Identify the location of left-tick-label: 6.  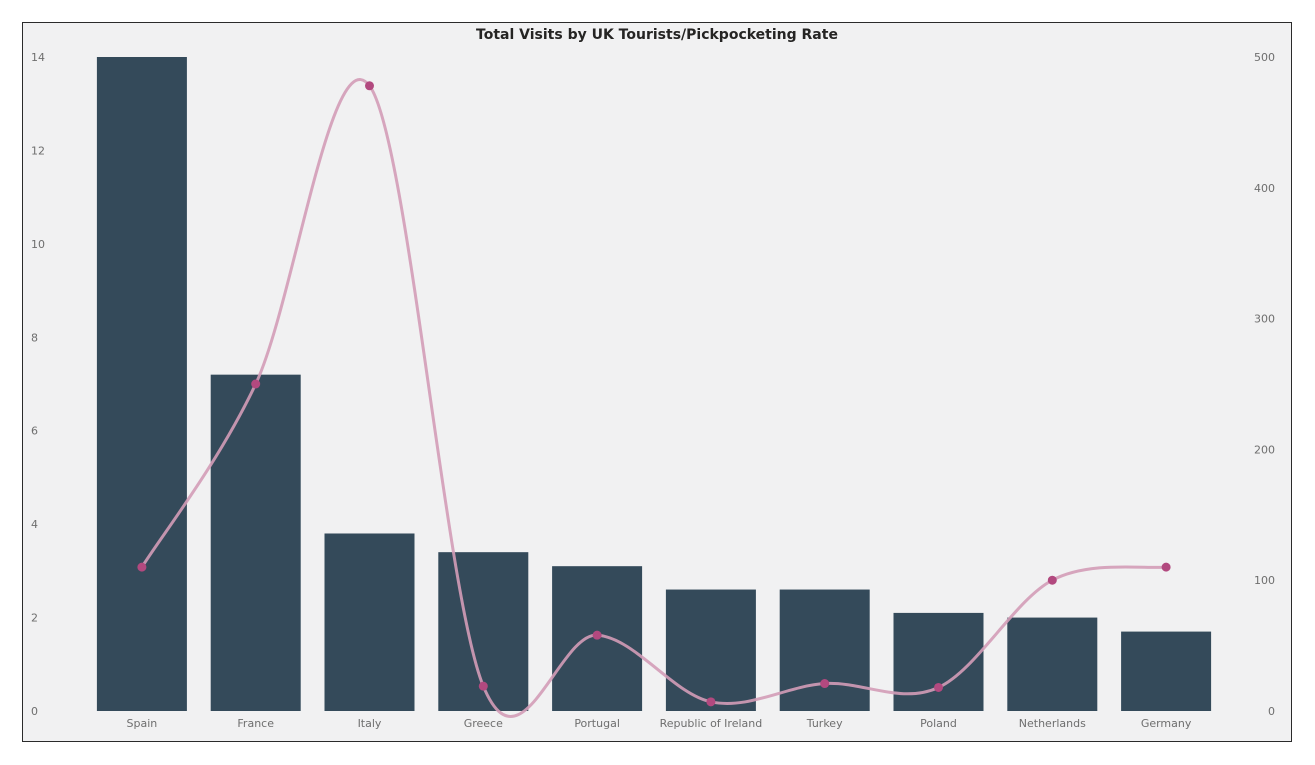
(34, 431).